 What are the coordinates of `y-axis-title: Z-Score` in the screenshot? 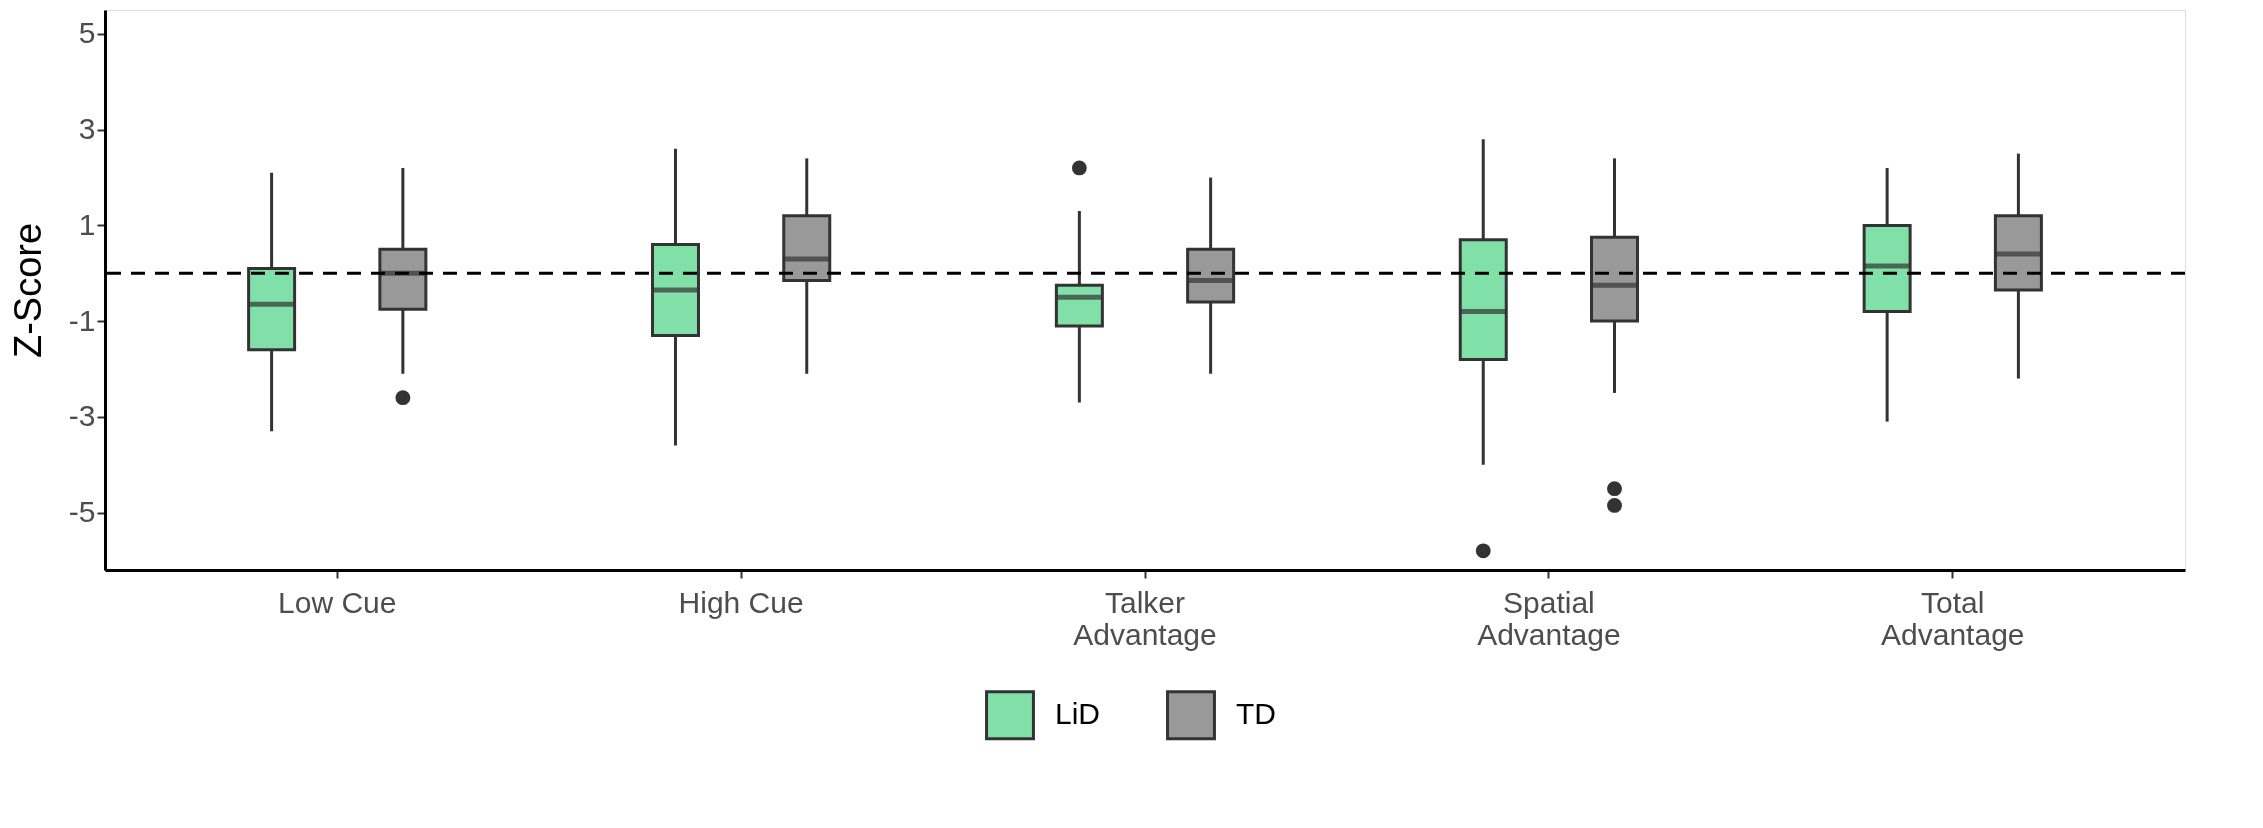 It's located at (27, 290).